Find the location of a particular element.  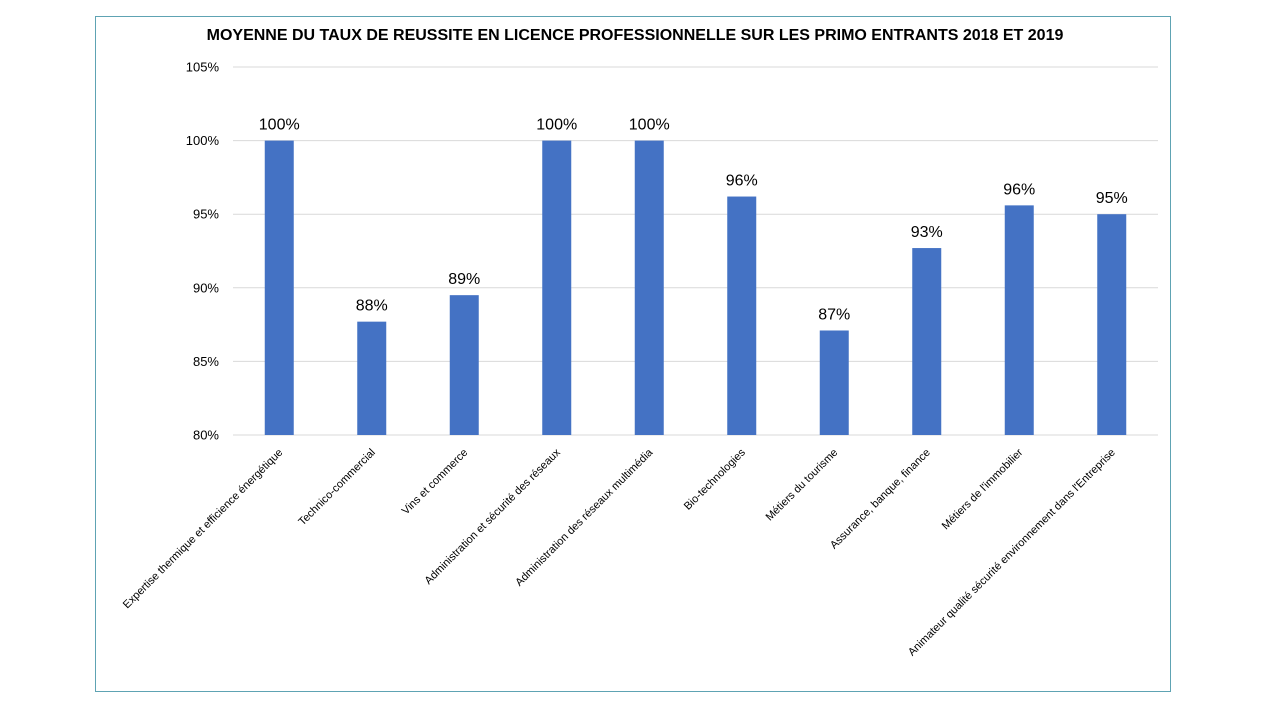

y-tick-label: 100% is located at coordinates (203, 140).